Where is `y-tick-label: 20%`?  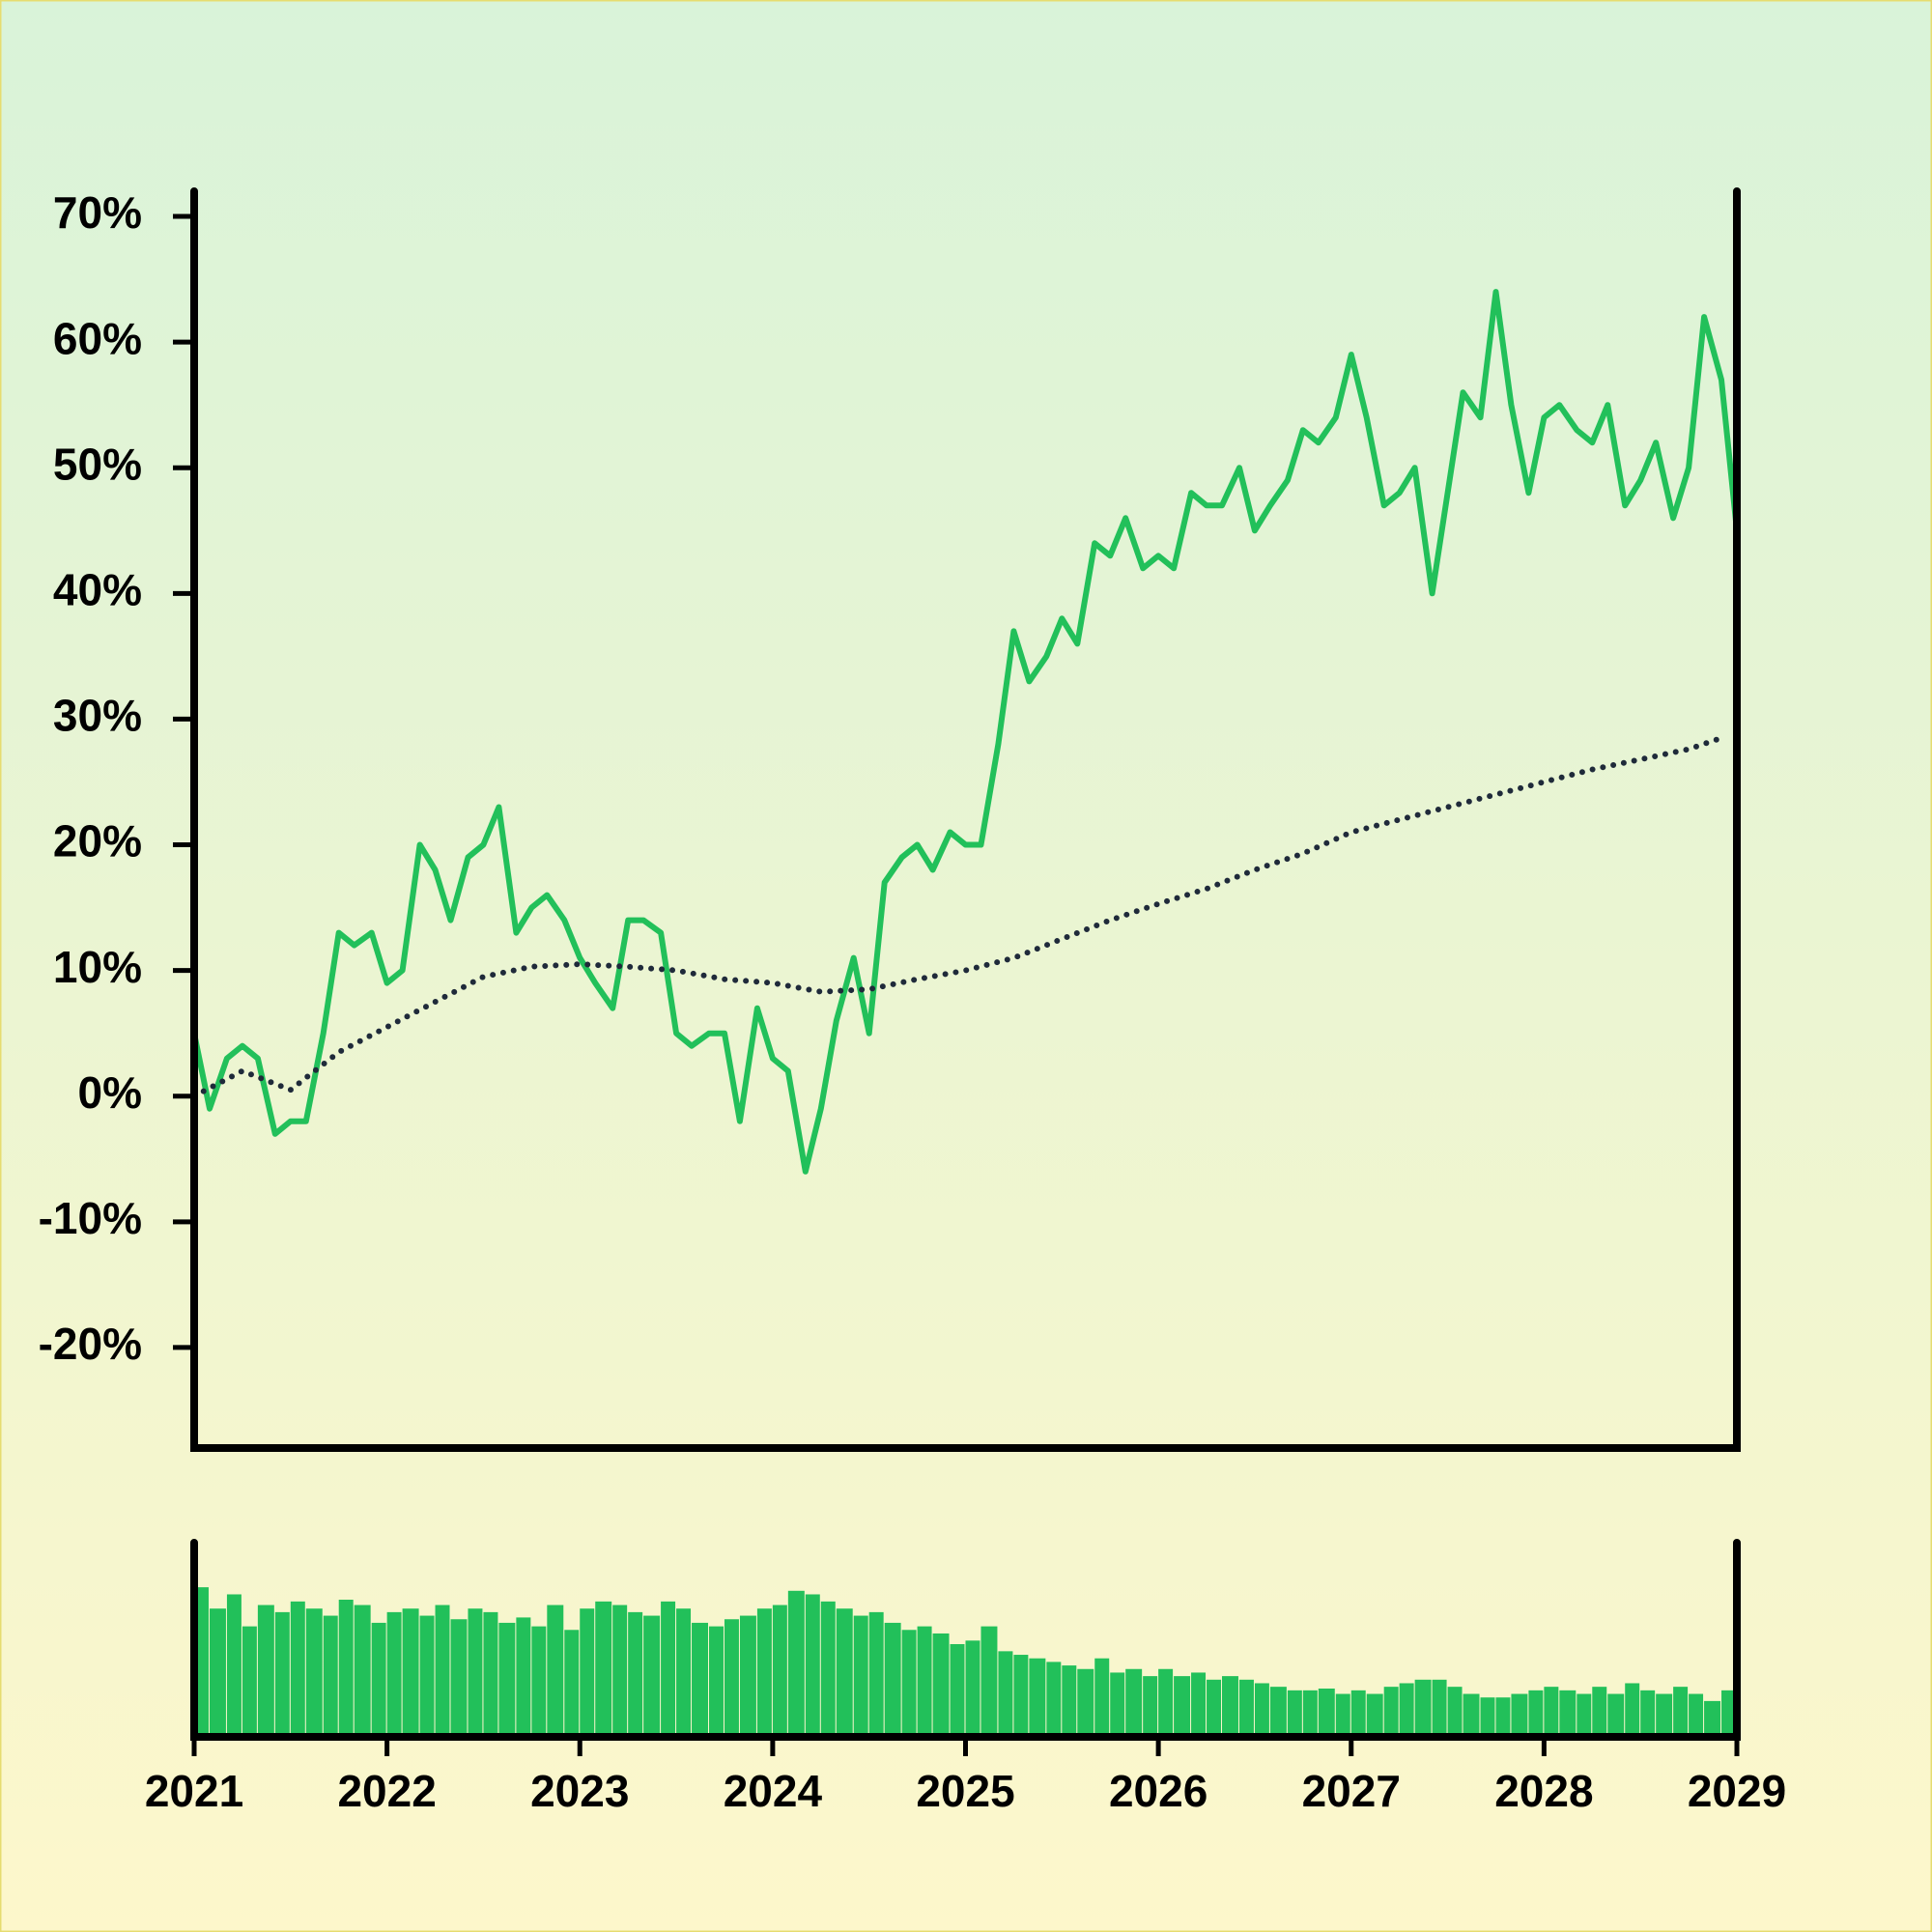
y-tick-label: 20% is located at coordinates (97, 841).